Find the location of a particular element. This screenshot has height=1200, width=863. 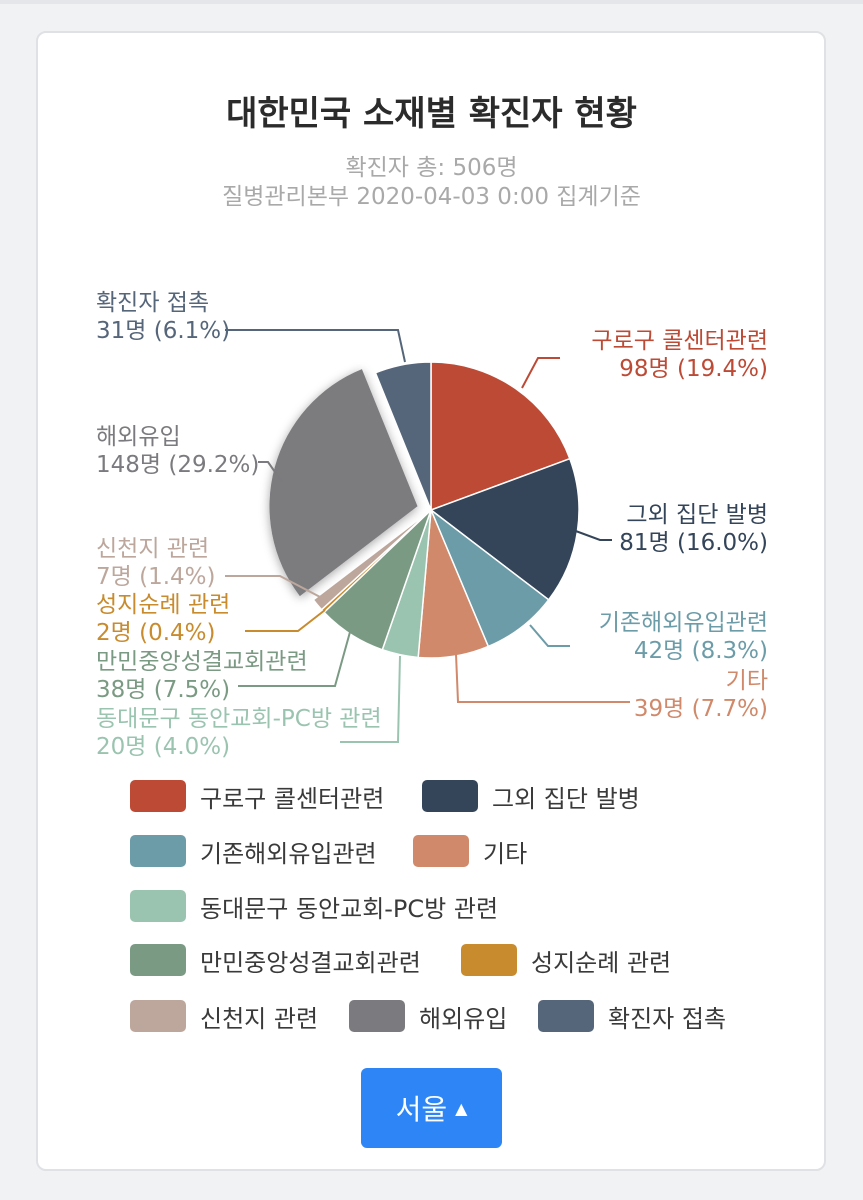

top-divider is located at coordinates (431, 2).